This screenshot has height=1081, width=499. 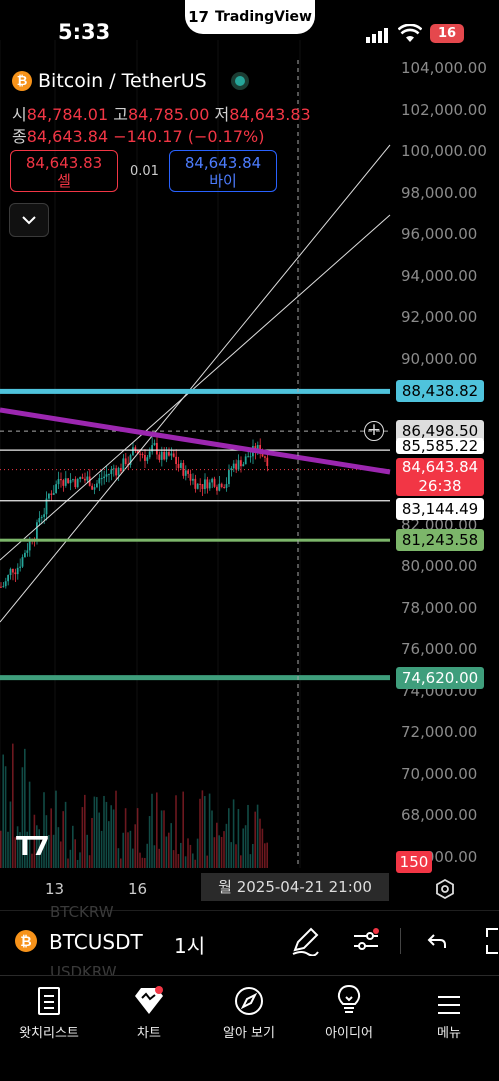 What do you see at coordinates (149, 1011) in the screenshot?
I see `tab-chart: 차트` at bounding box center [149, 1011].